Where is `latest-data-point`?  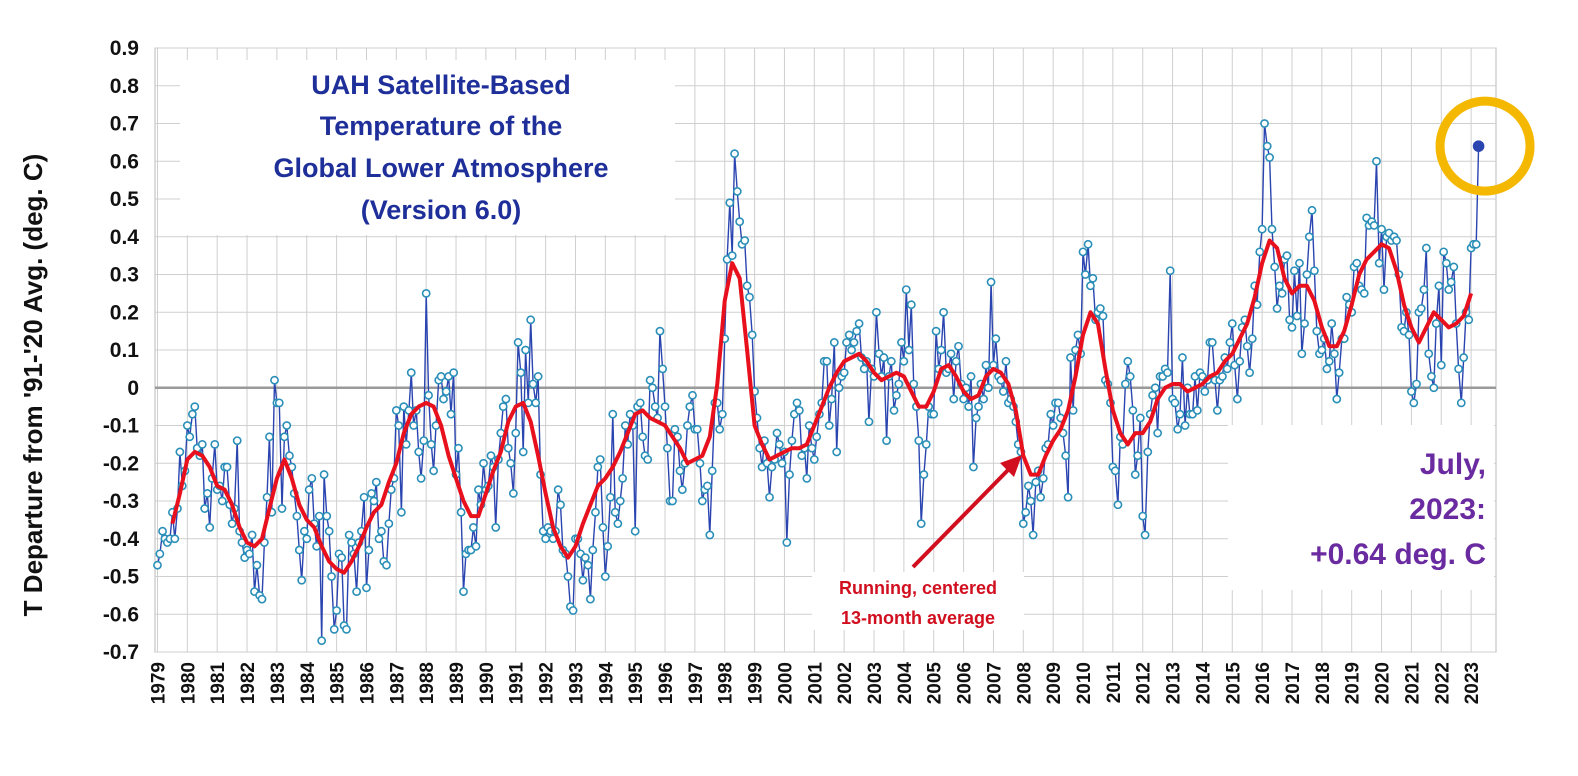 latest-data-point is located at coordinates (1478, 146).